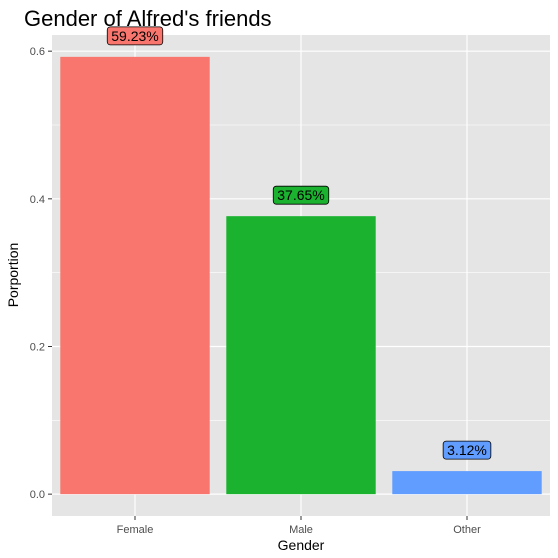  I want to click on x-axis-title: Gender, so click(301, 545).